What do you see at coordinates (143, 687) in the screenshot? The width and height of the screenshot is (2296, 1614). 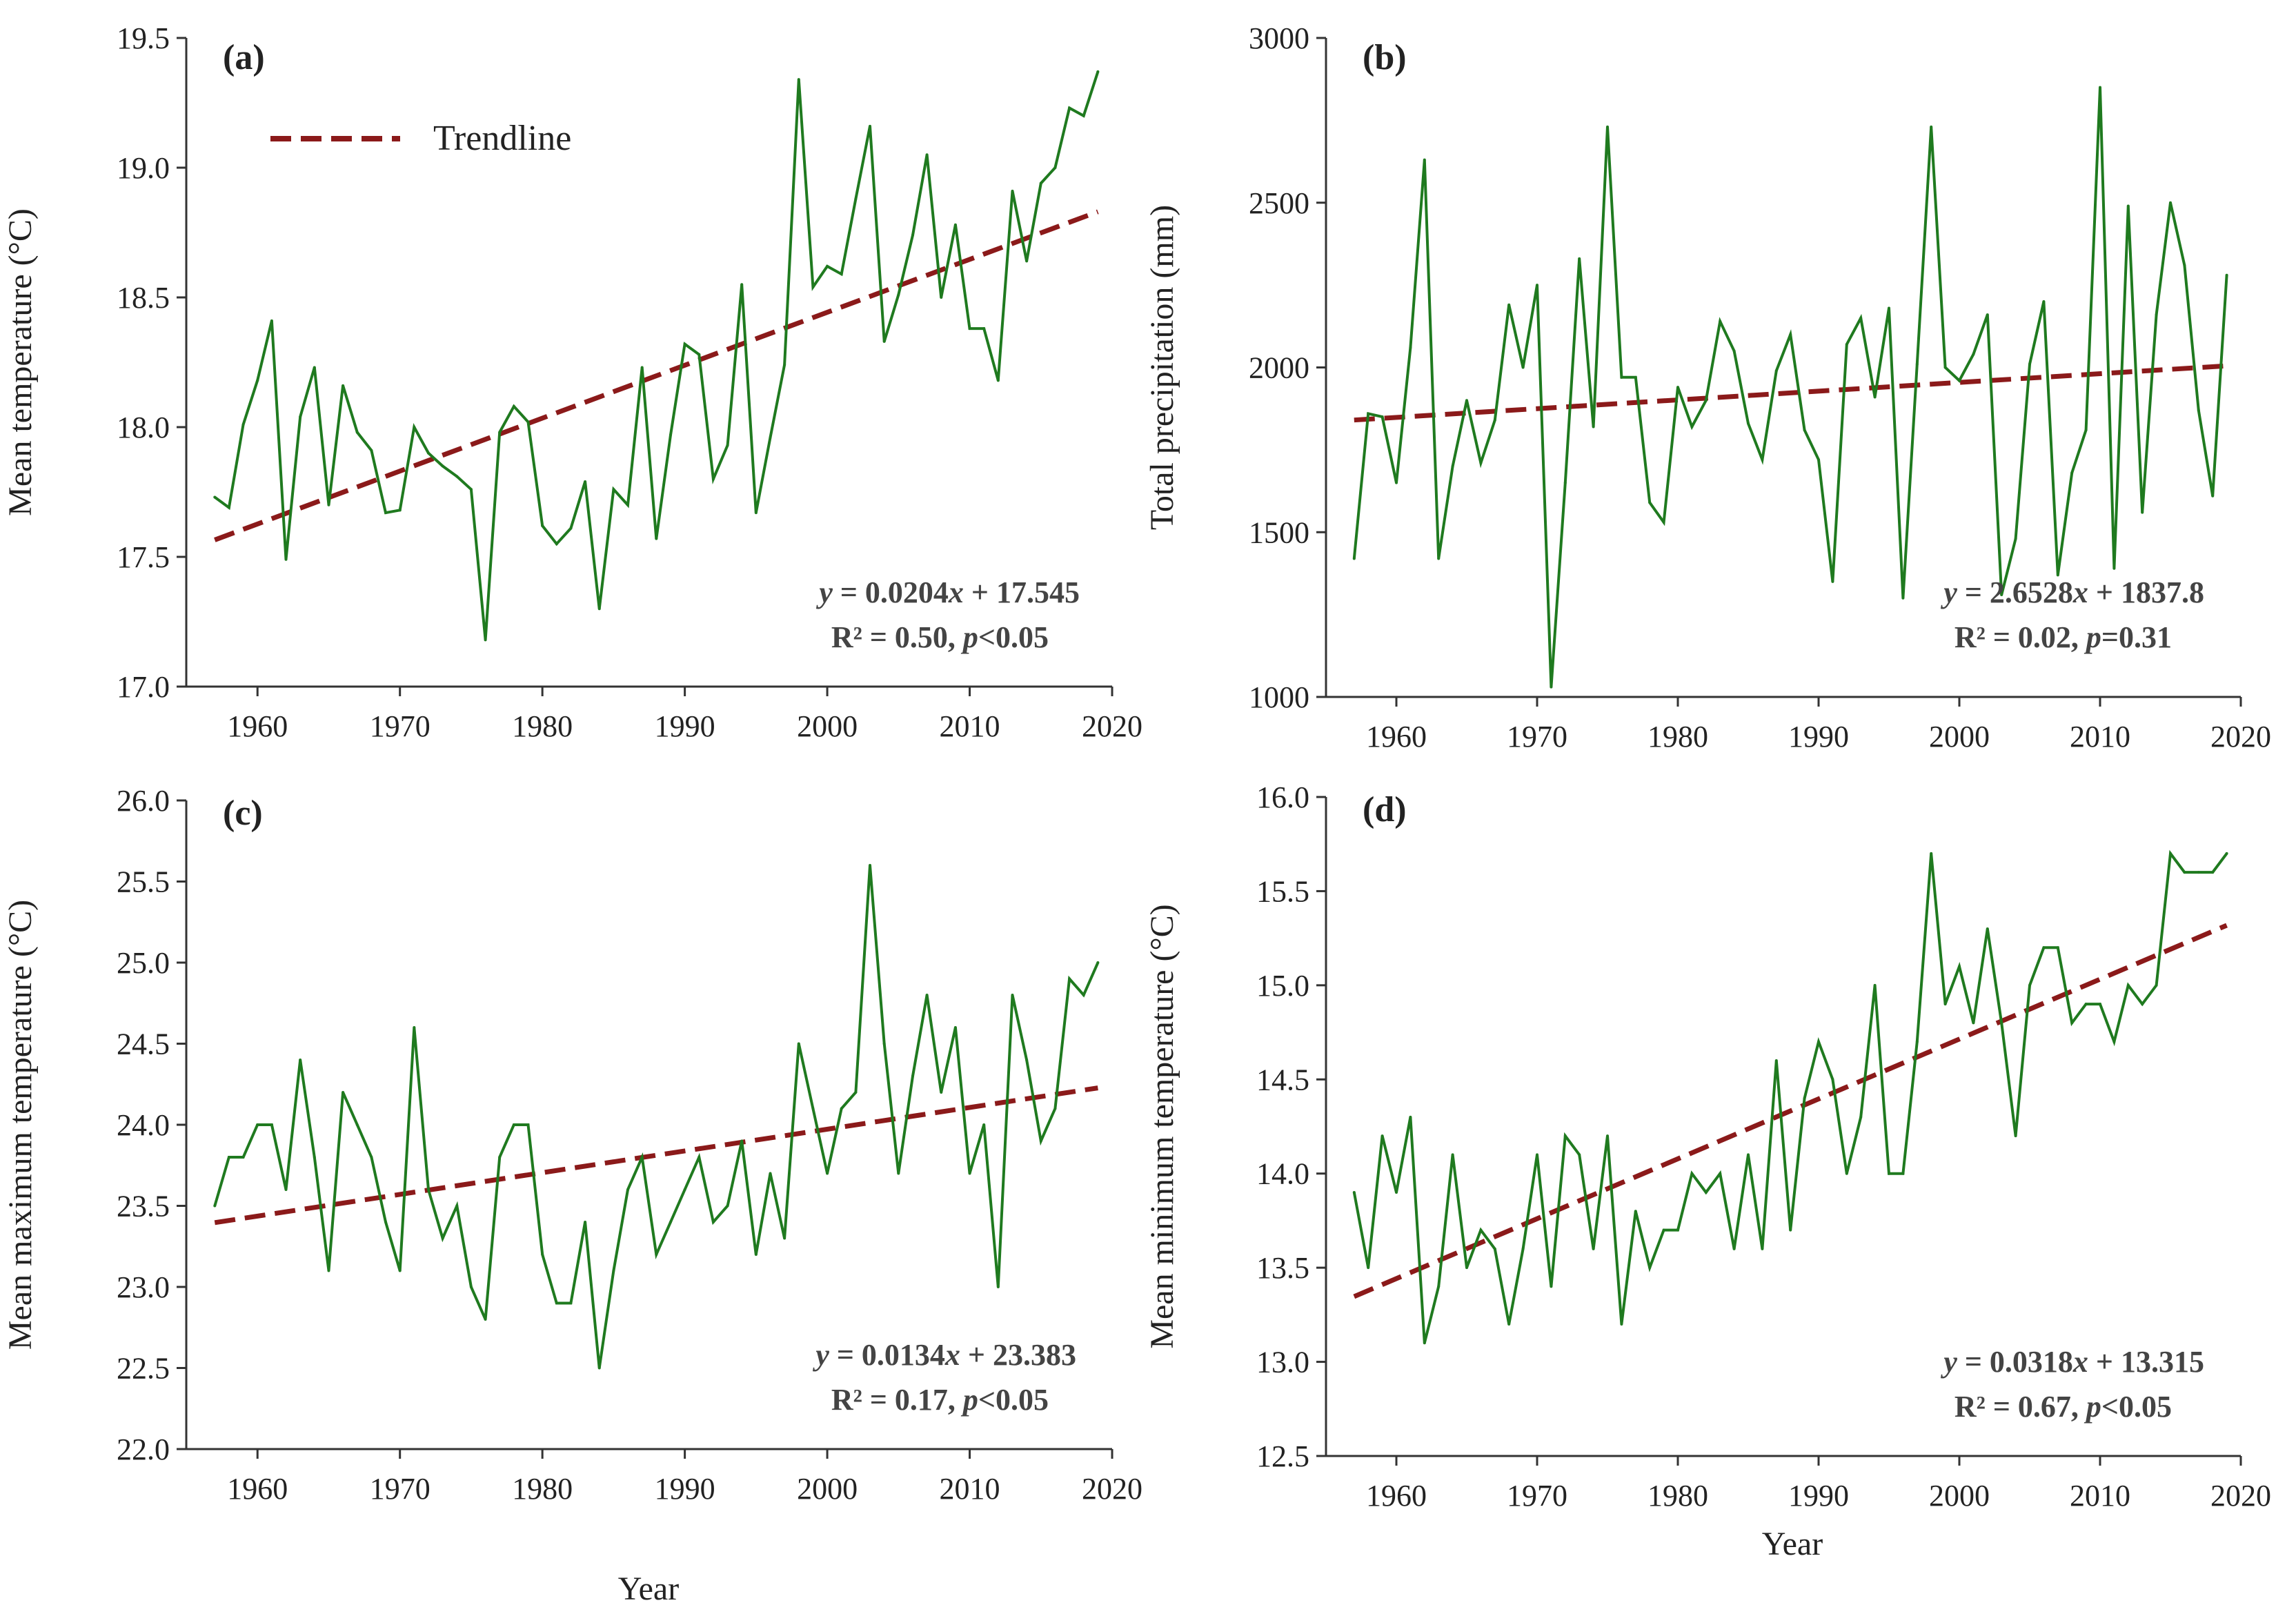 I see `y-tick-label: 17.0` at bounding box center [143, 687].